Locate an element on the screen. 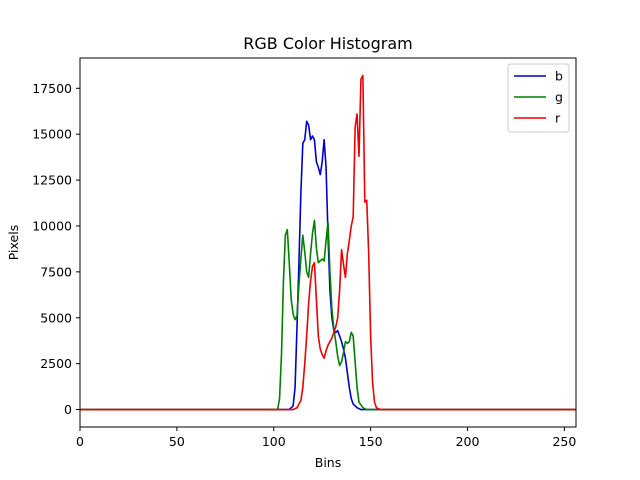  y-axis-ticks: 0 2500 5000 7500 10000 12500 15000 17500 is located at coordinates (56, 249).